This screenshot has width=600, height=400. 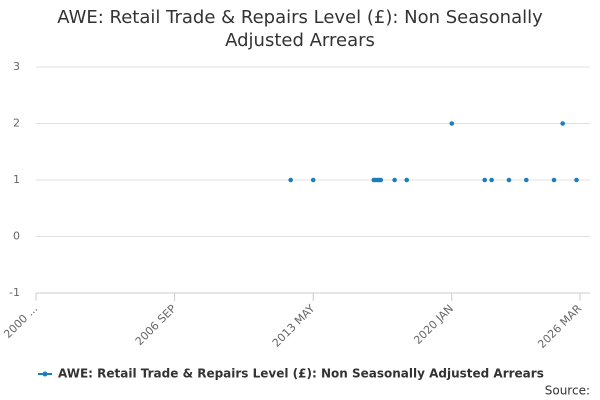 What do you see at coordinates (294, 326) in the screenshot?
I see `x-tick-label: 2013 MAY` at bounding box center [294, 326].